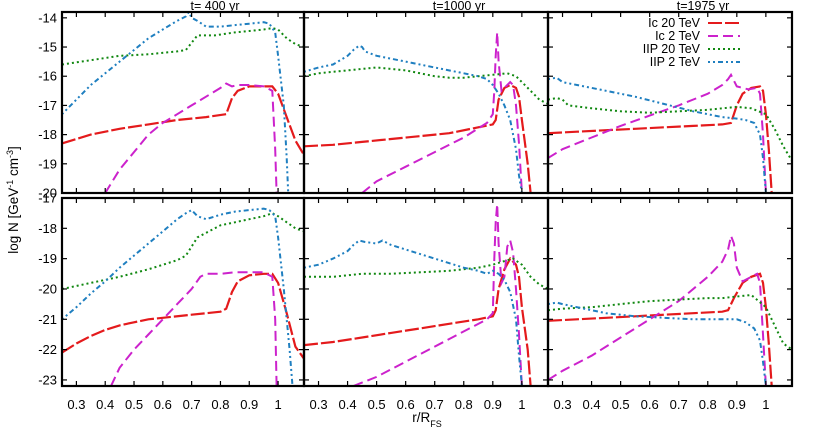  Describe the element at coordinates (47, 76) in the screenshot. I see `y-tick-label: -16` at that location.